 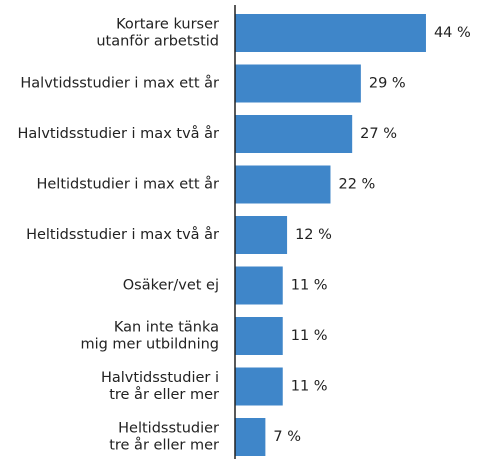 What do you see at coordinates (387, 84) in the screenshot?
I see `value-label: 29 %` at bounding box center [387, 84].